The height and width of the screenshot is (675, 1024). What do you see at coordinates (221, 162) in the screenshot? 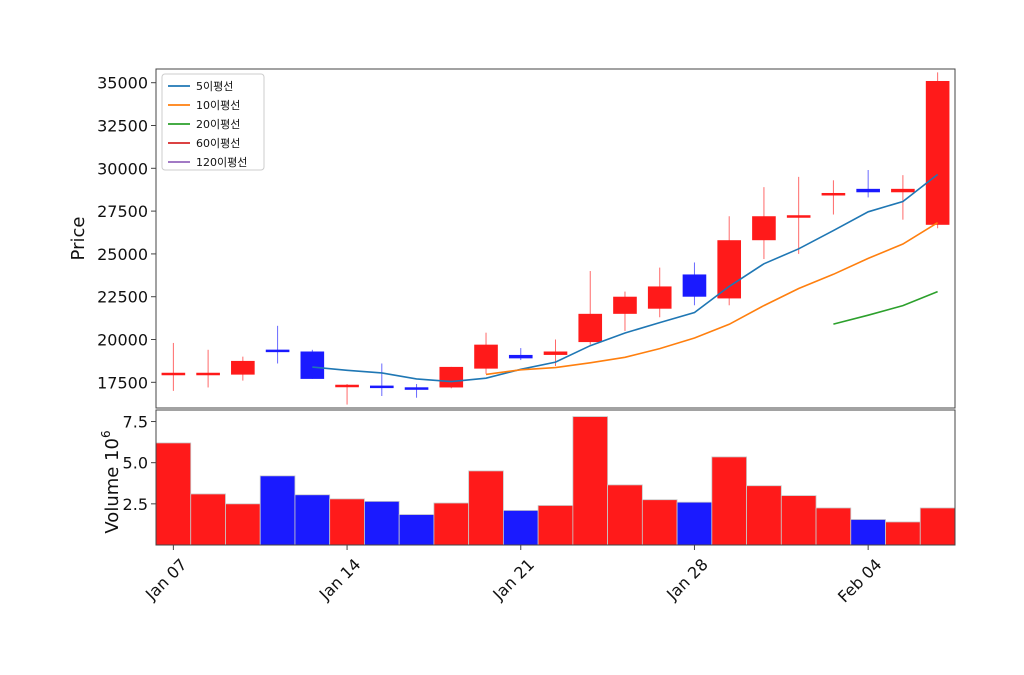
I see `legend-label: 120이평선` at bounding box center [221, 162].